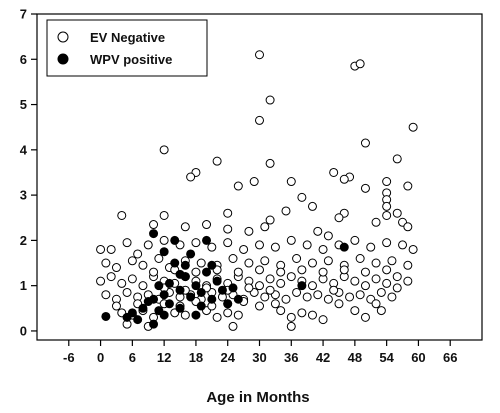  What do you see at coordinates (131, 59) in the screenshot?
I see `legend-label-wpv-positive: WPV positive` at bounding box center [131, 59].